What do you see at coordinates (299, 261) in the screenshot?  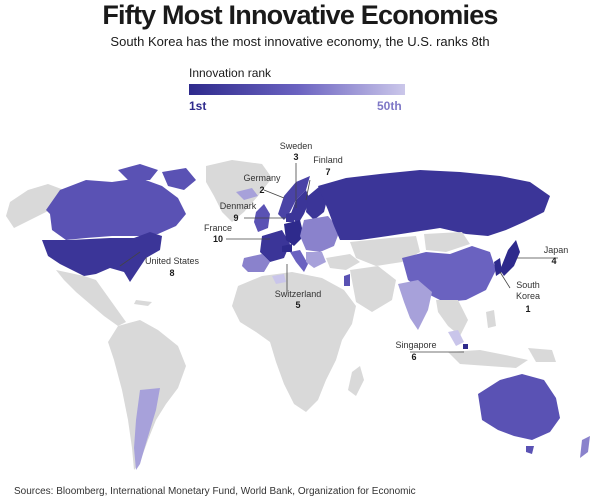 I see `region-italy` at bounding box center [299, 261].